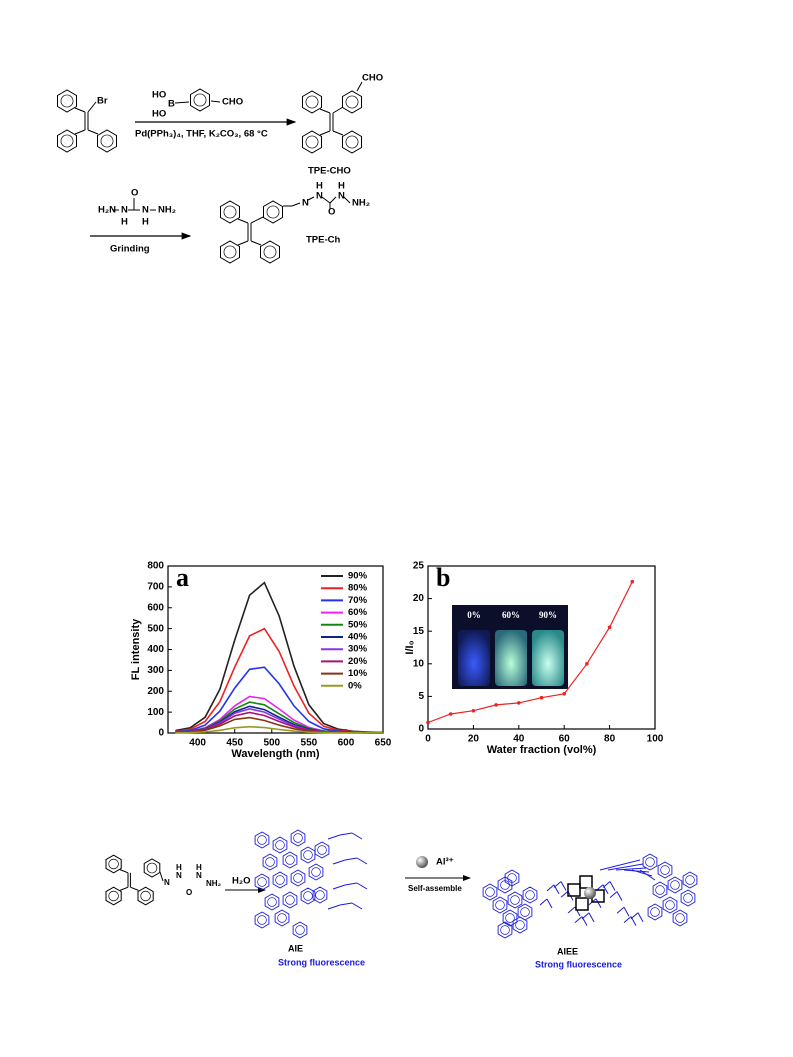 The height and width of the screenshot is (1057, 793). I want to click on y-tick-label: 0, so click(421, 729).